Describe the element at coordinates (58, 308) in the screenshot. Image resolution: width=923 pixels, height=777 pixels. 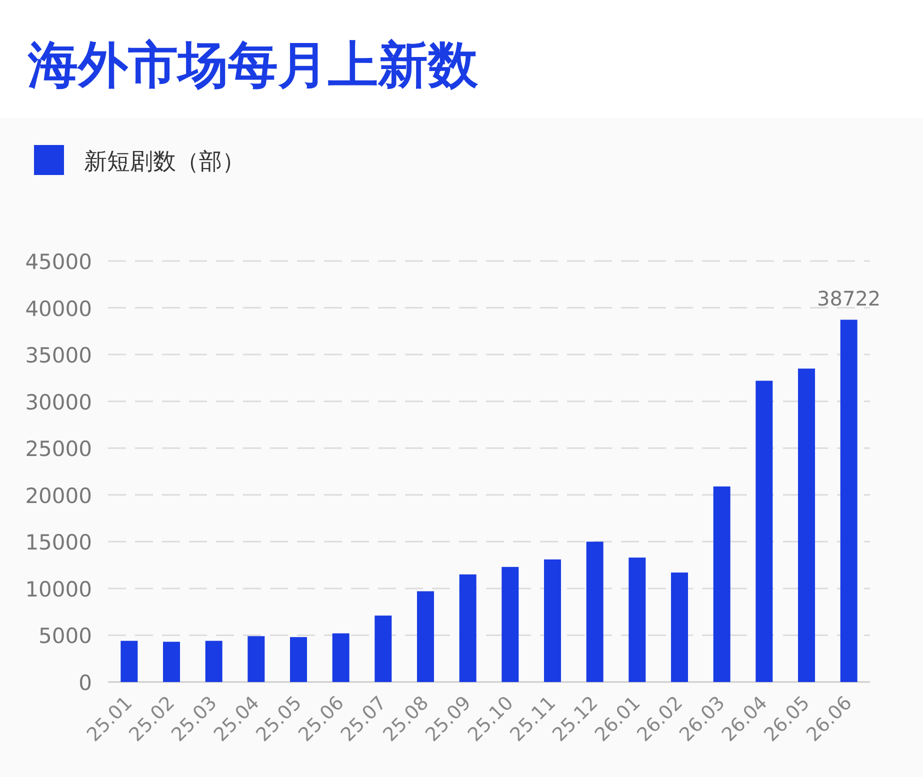
I see `y-tick-label: 40000` at that location.